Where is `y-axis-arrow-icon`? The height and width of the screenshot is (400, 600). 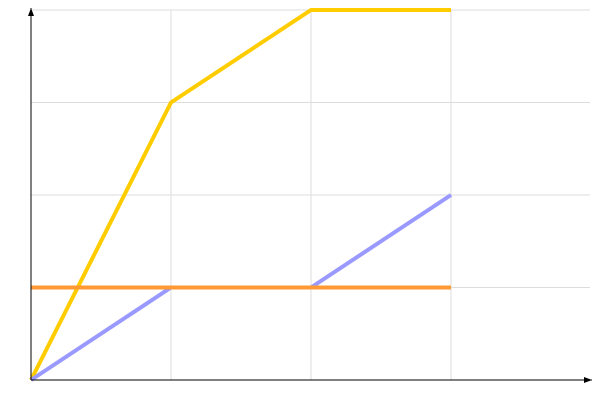 y-axis-arrow-icon is located at coordinates (31, 12).